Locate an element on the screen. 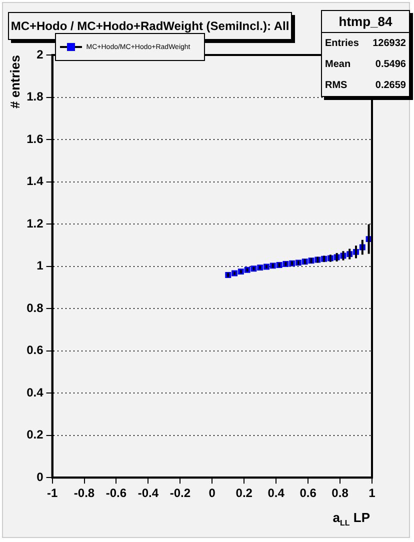 Image resolution: width=414 pixels, height=542 pixels. y-tick-label: 1.6 is located at coordinates (35, 139).